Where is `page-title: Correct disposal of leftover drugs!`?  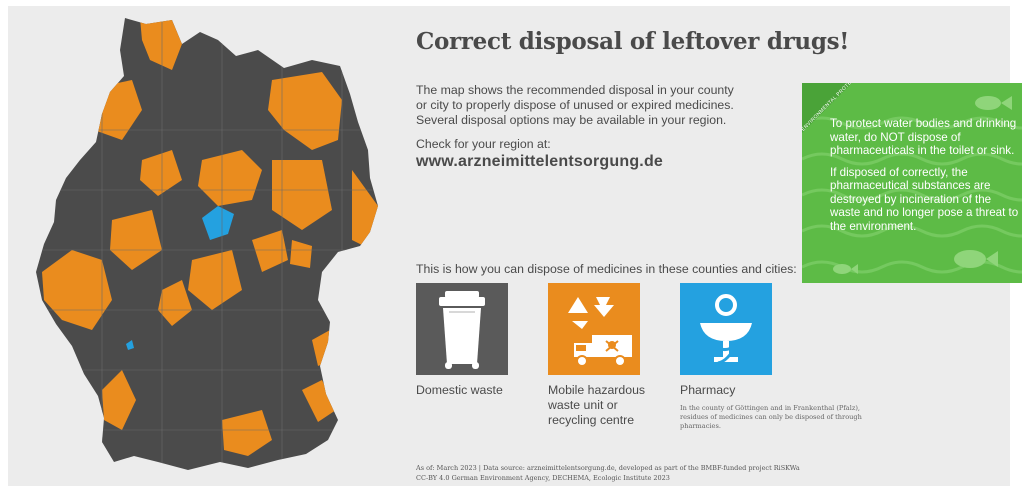 page-title: Correct disposal of leftover drugs! is located at coordinates (633, 41).